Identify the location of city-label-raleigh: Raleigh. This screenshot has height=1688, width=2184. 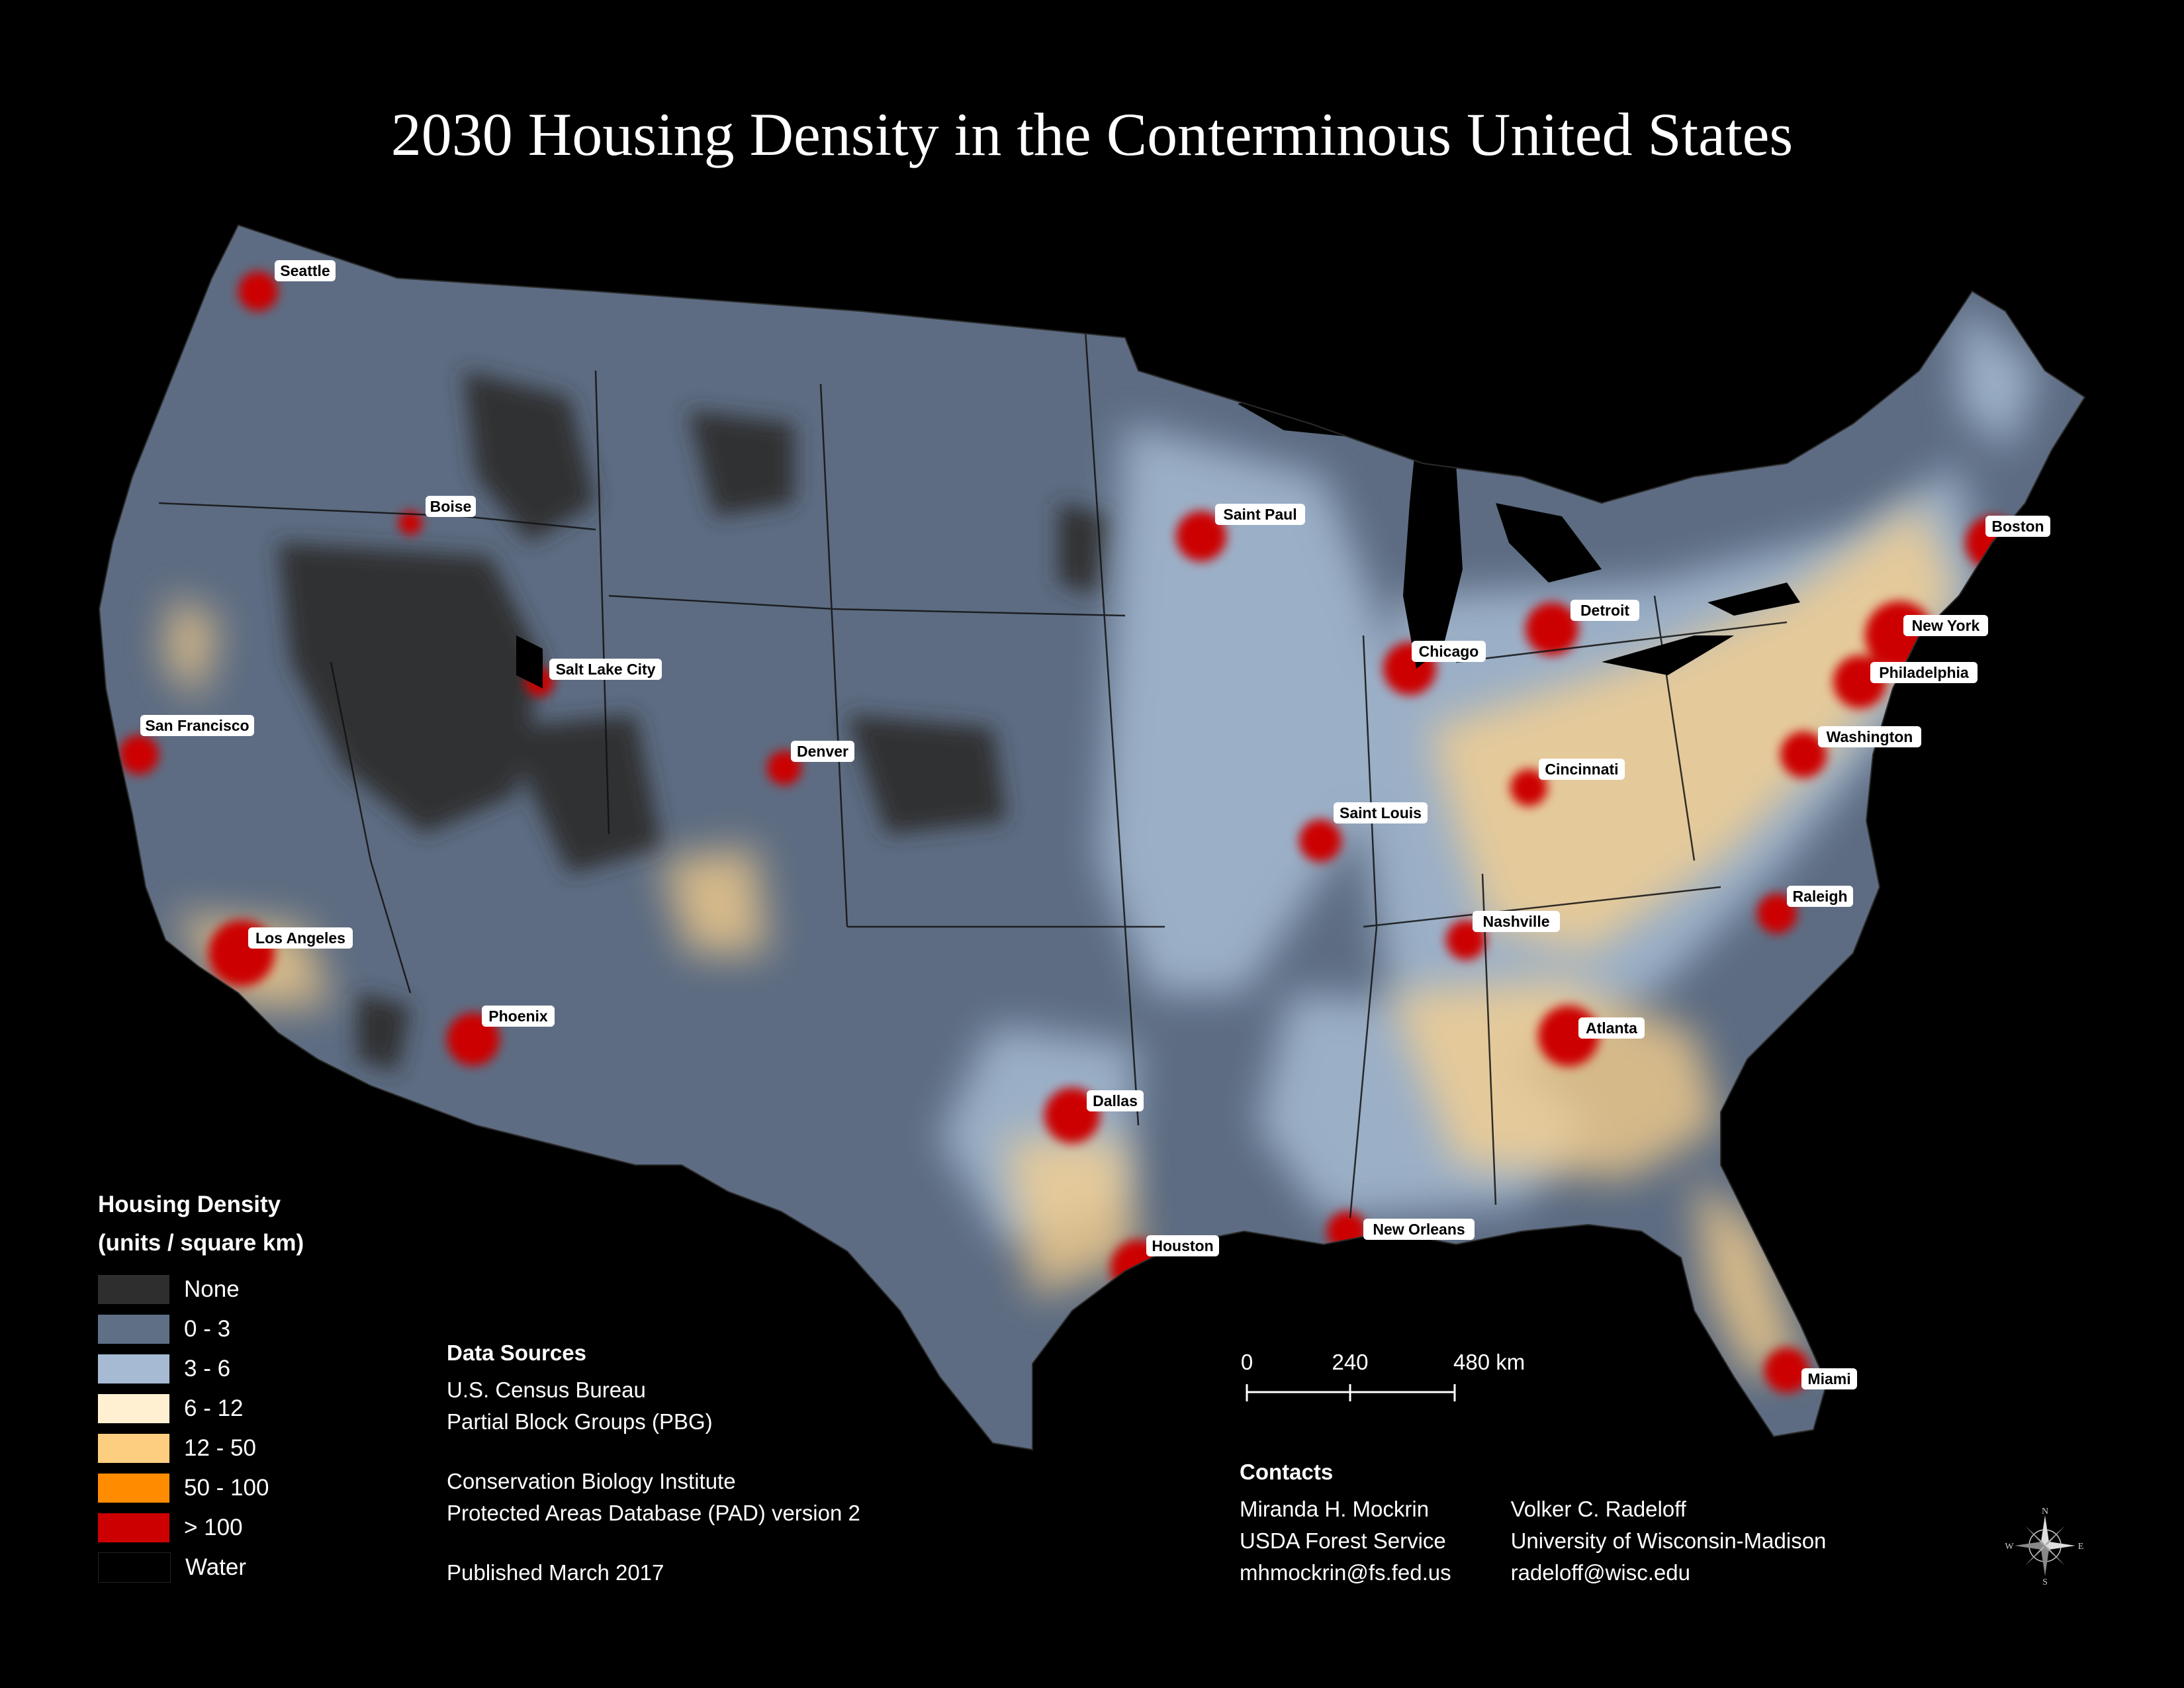
(1820, 896).